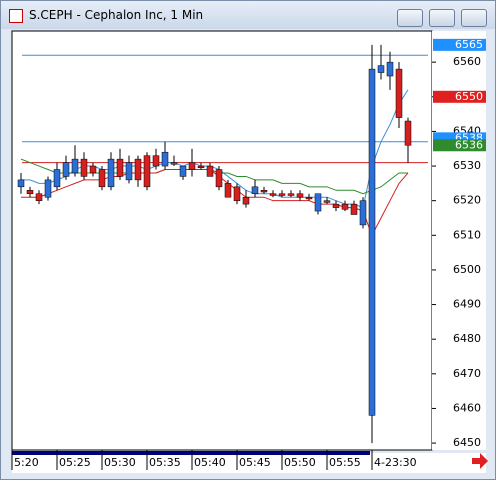 The image size is (496, 480). Describe the element at coordinates (469, 144) in the screenshot. I see `price-marker-label: 6536` at that location.